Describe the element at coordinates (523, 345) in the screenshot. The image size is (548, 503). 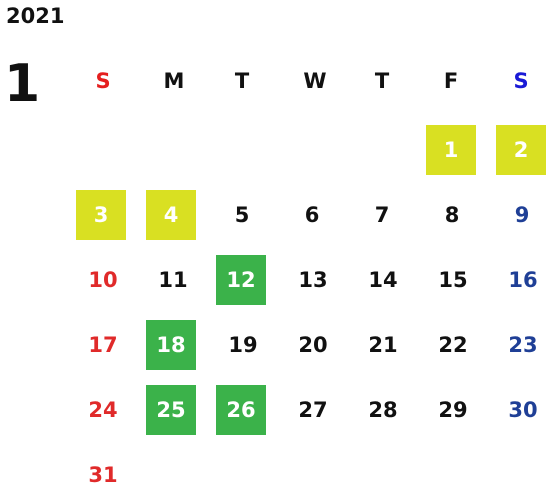
I see `day-cell-23: 23` at that location.